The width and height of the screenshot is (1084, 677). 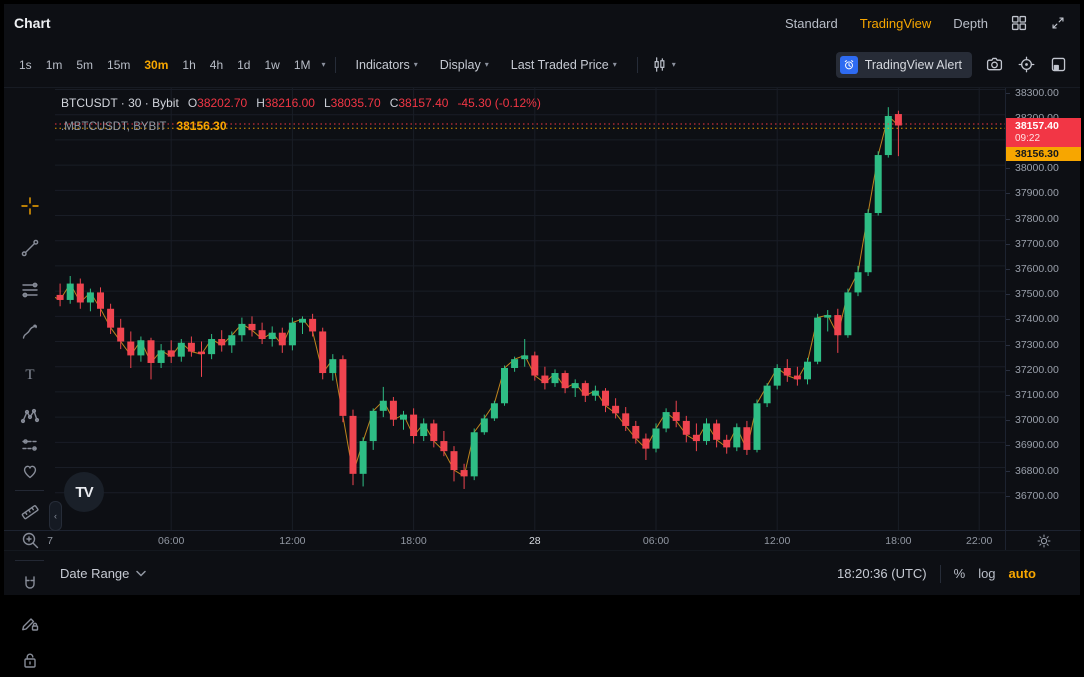 What do you see at coordinates (189, 64) in the screenshot?
I see `timeframe-1h: 1h` at bounding box center [189, 64].